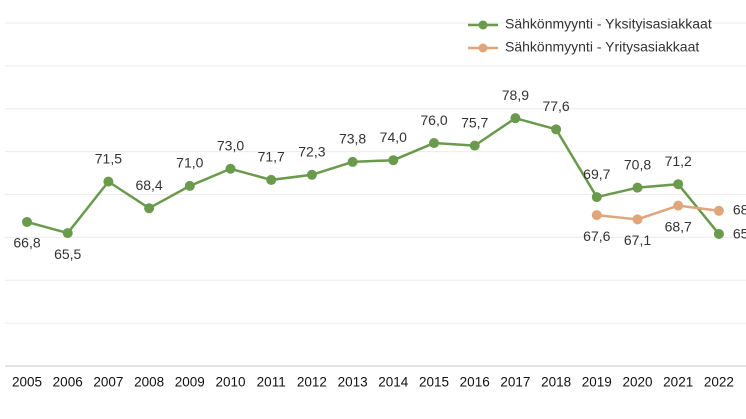 This screenshot has width=746, height=419. I want to click on data-label: 76,0, so click(433, 120).